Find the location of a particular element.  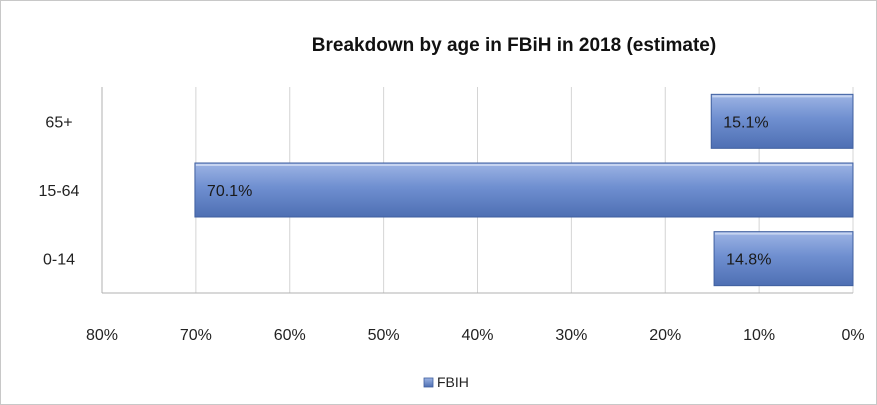

x-tick-label: 10% is located at coordinates (759, 335).